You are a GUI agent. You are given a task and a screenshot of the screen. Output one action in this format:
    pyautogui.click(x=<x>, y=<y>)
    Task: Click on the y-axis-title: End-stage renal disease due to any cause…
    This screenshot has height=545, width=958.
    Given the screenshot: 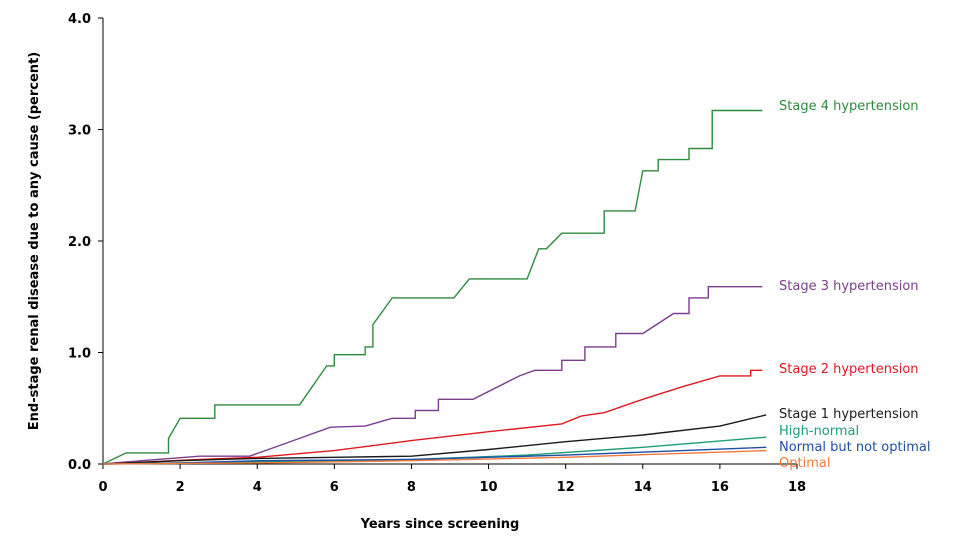 What is the action you would take?
    pyautogui.click(x=34, y=241)
    